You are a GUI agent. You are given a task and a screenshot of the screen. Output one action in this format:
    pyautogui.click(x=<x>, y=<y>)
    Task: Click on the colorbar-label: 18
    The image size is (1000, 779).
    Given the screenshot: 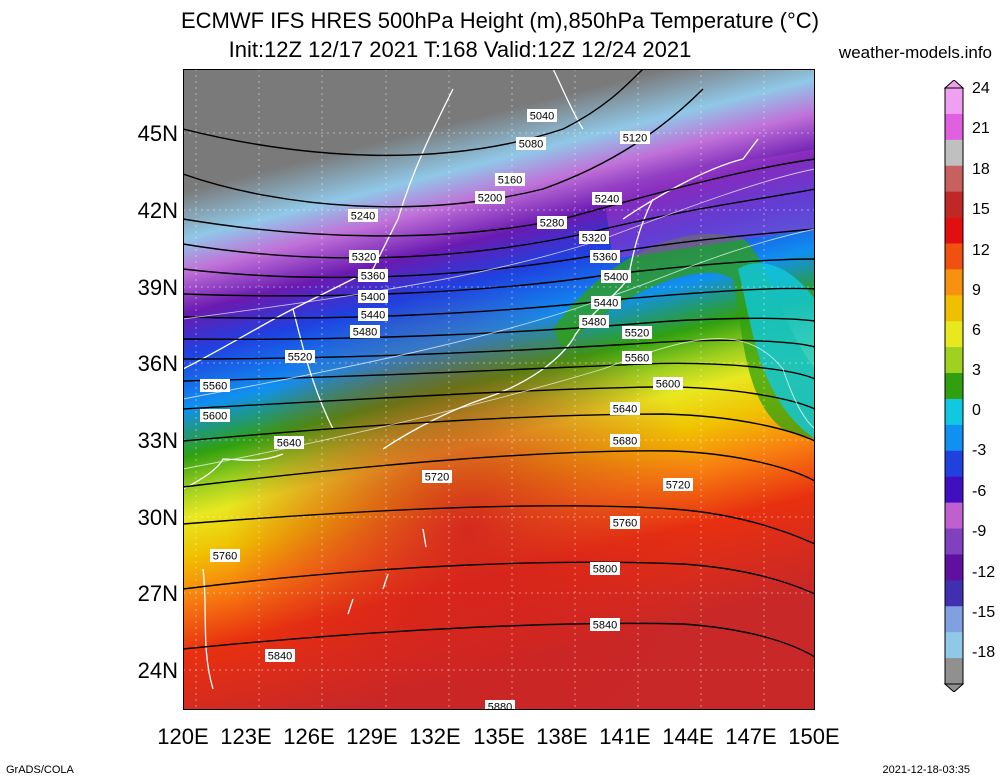 What is the action you would take?
    pyautogui.click(x=981, y=169)
    